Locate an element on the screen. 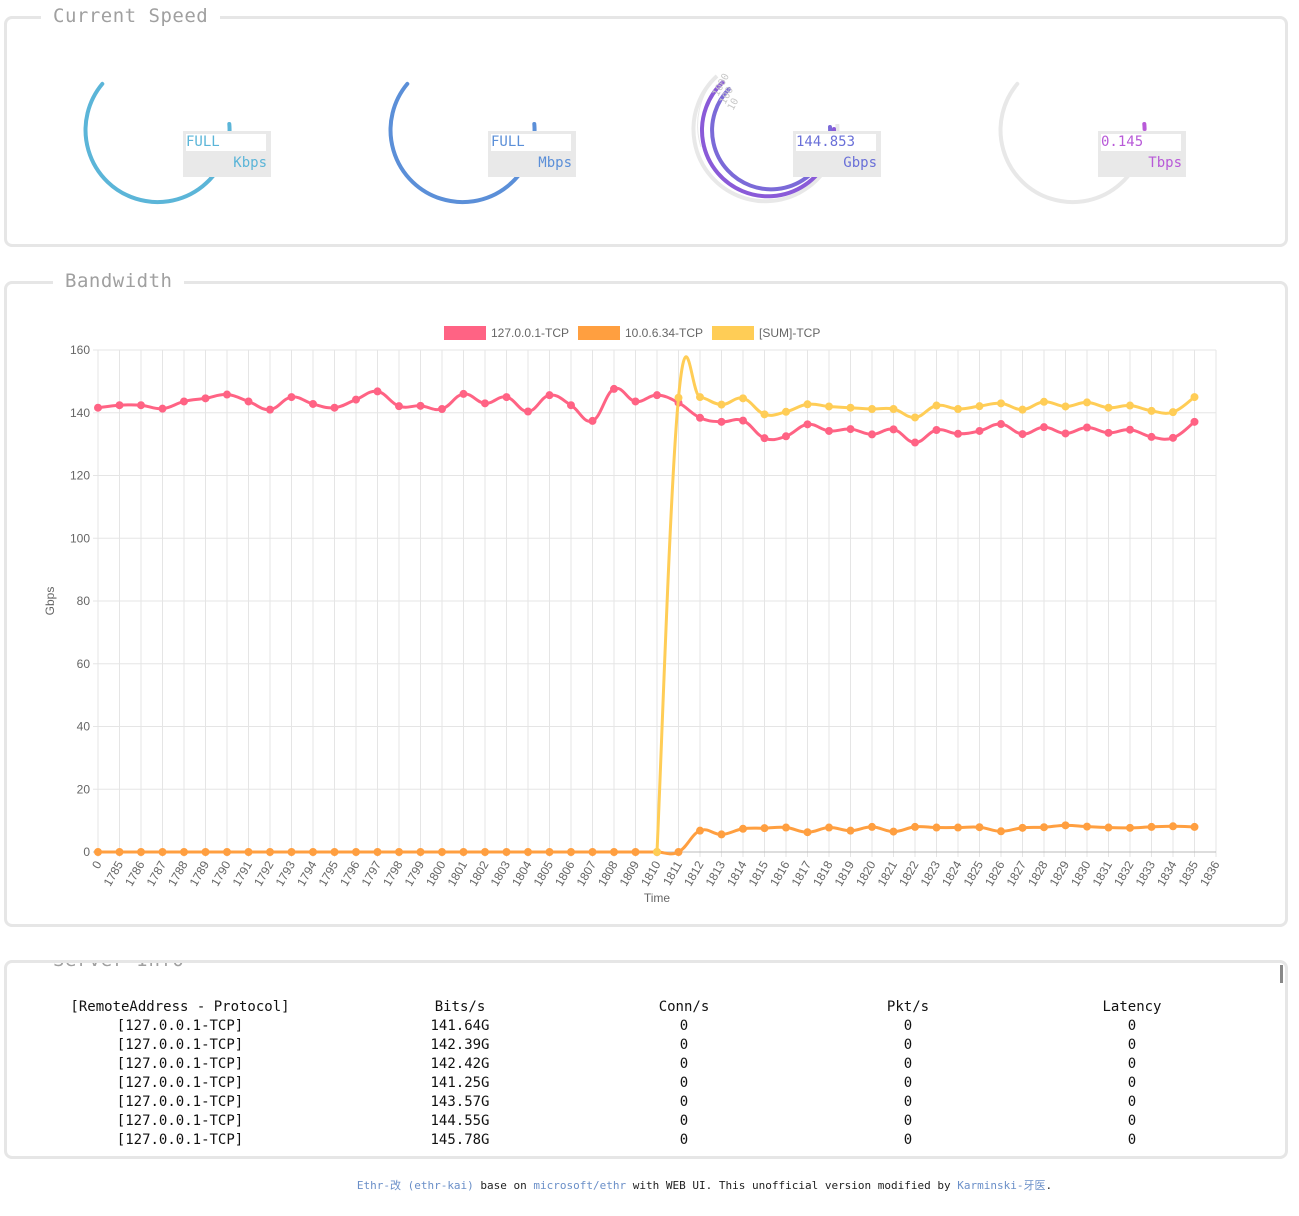 The width and height of the screenshot is (1299, 1216). cell-bits: 142.39G is located at coordinates (460, 1045).